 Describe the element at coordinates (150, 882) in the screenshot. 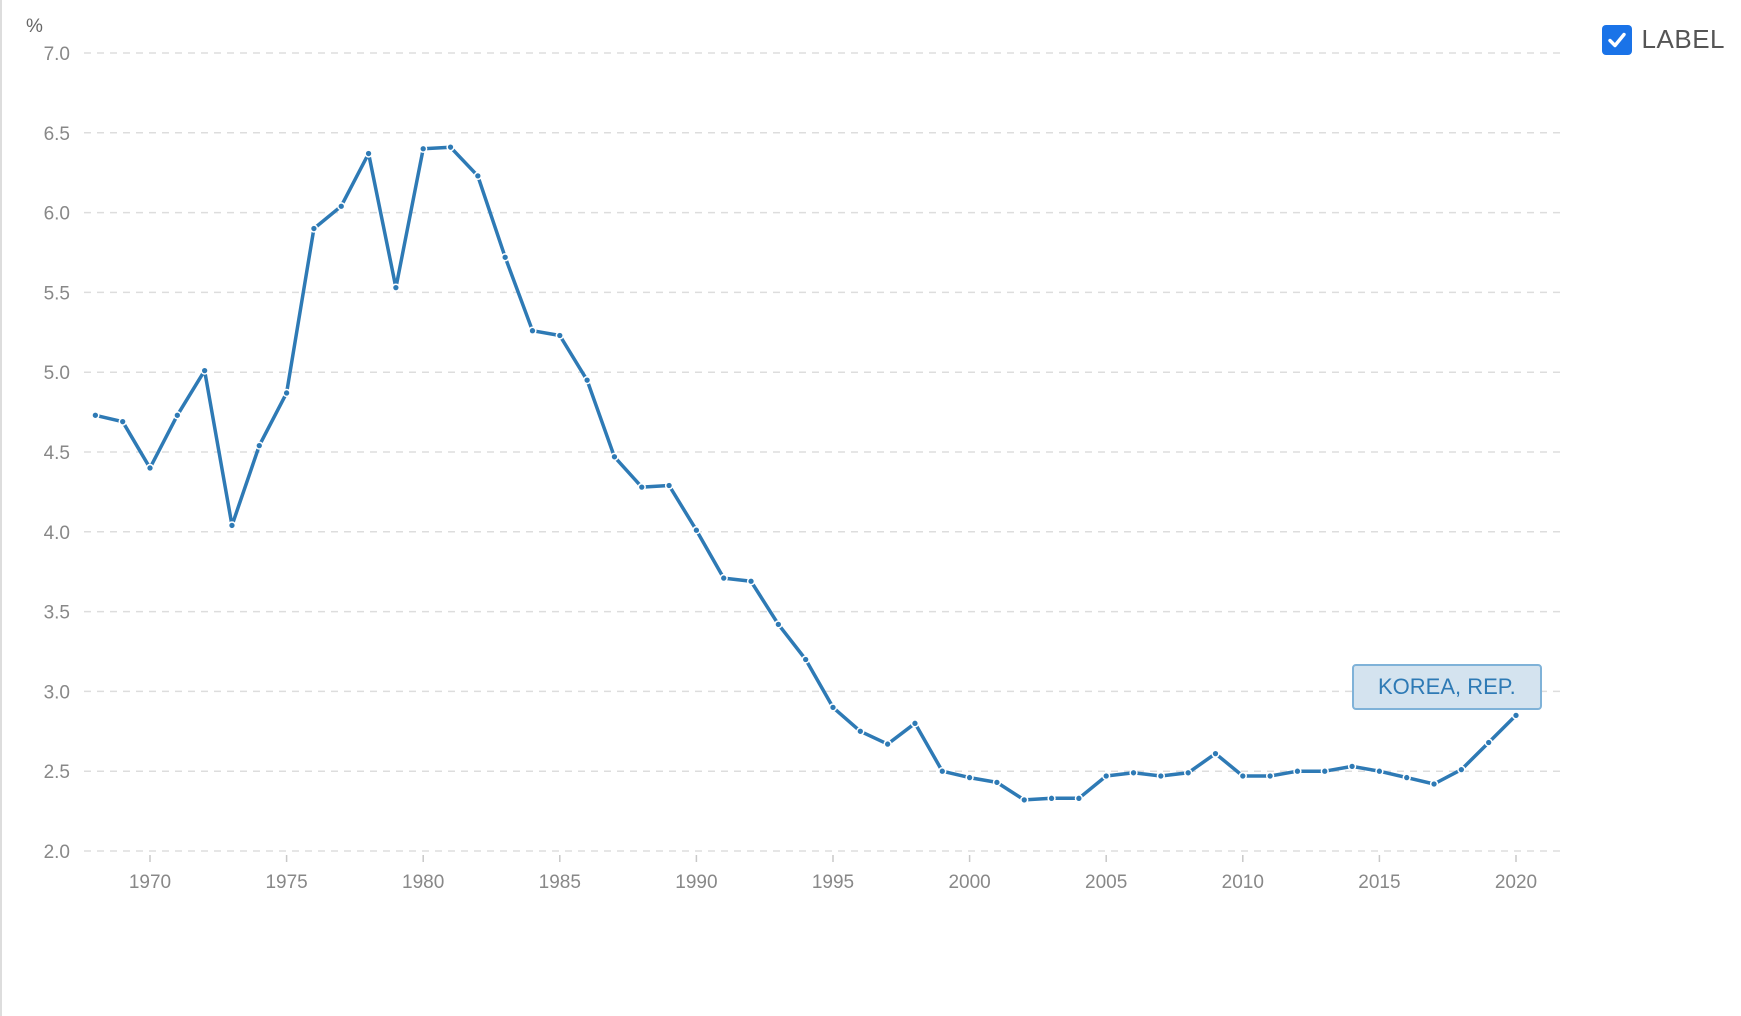

I see `x-tick-label: 1970` at that location.